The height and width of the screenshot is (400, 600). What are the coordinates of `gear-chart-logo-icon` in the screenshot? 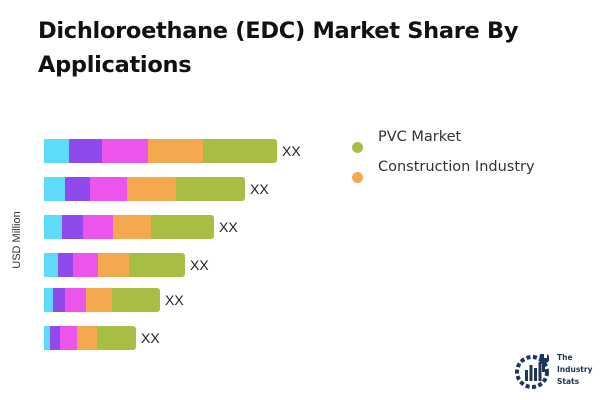 It's located at (532, 371).